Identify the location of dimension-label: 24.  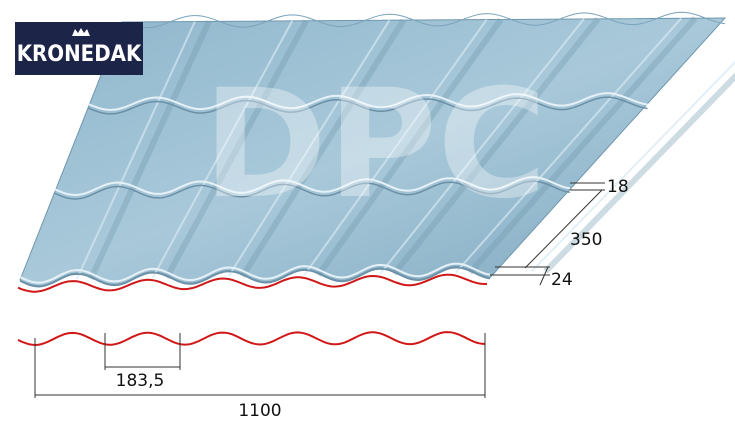
(562, 280).